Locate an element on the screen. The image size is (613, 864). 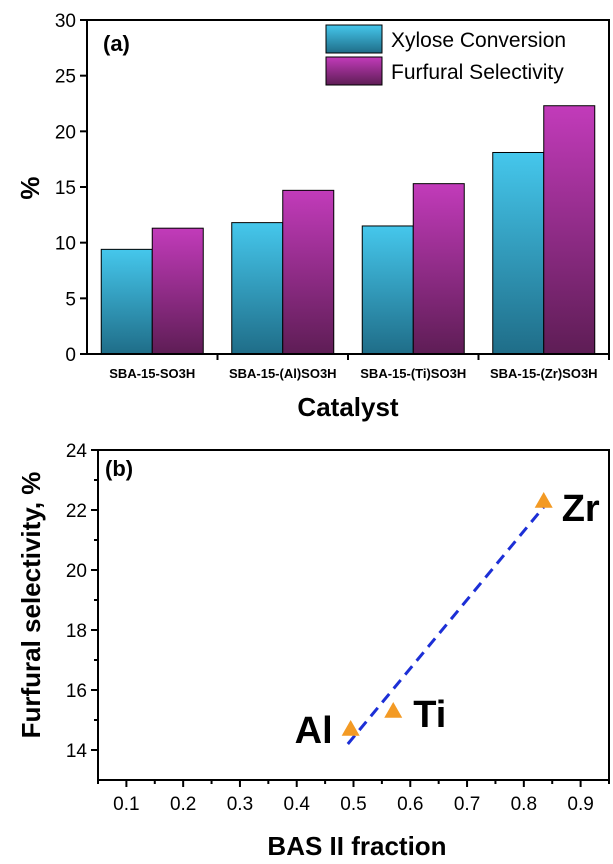
x-axis-ticks: 0.1 0.2 0.3 0.4 0.5 0.6 0.7 0.8 0.9 is located at coordinates (353, 797).